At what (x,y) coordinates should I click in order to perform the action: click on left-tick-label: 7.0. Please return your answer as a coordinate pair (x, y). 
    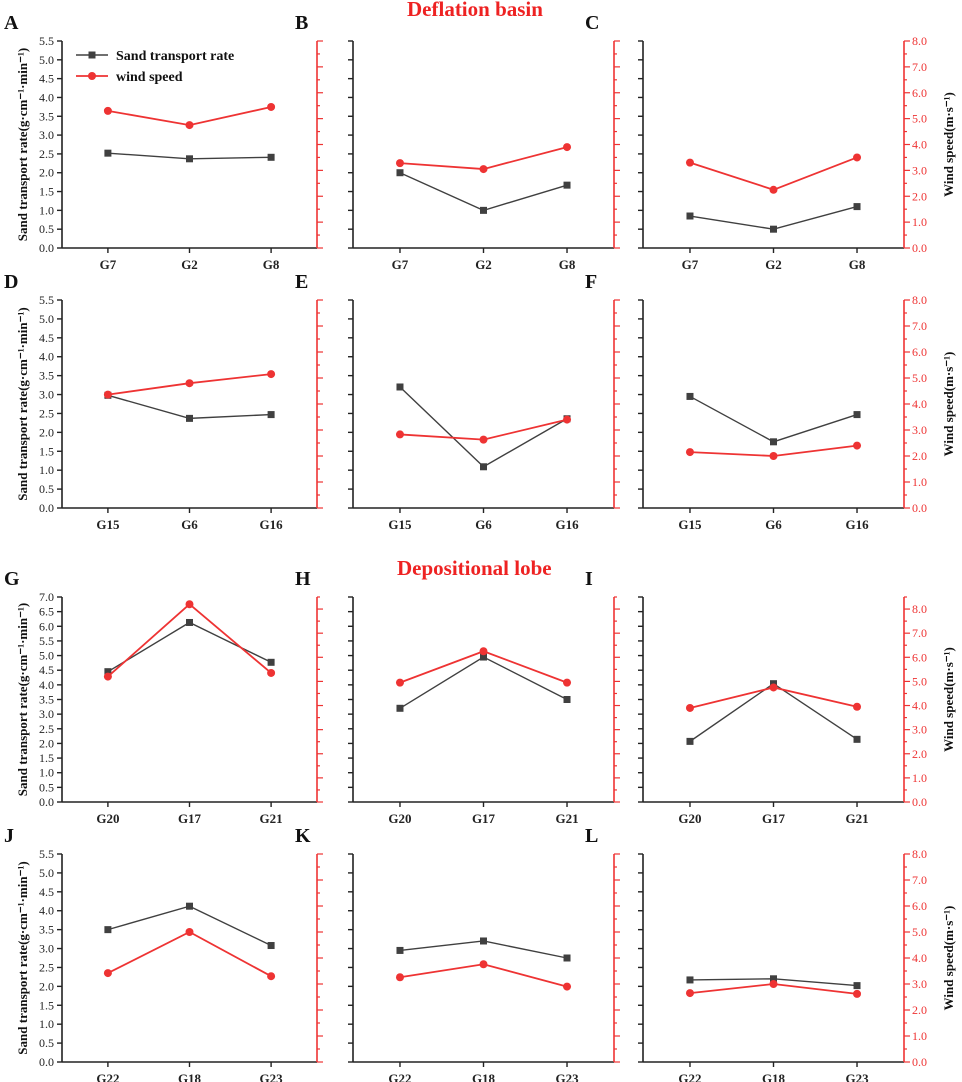
    Looking at the image, I should click on (46, 597).